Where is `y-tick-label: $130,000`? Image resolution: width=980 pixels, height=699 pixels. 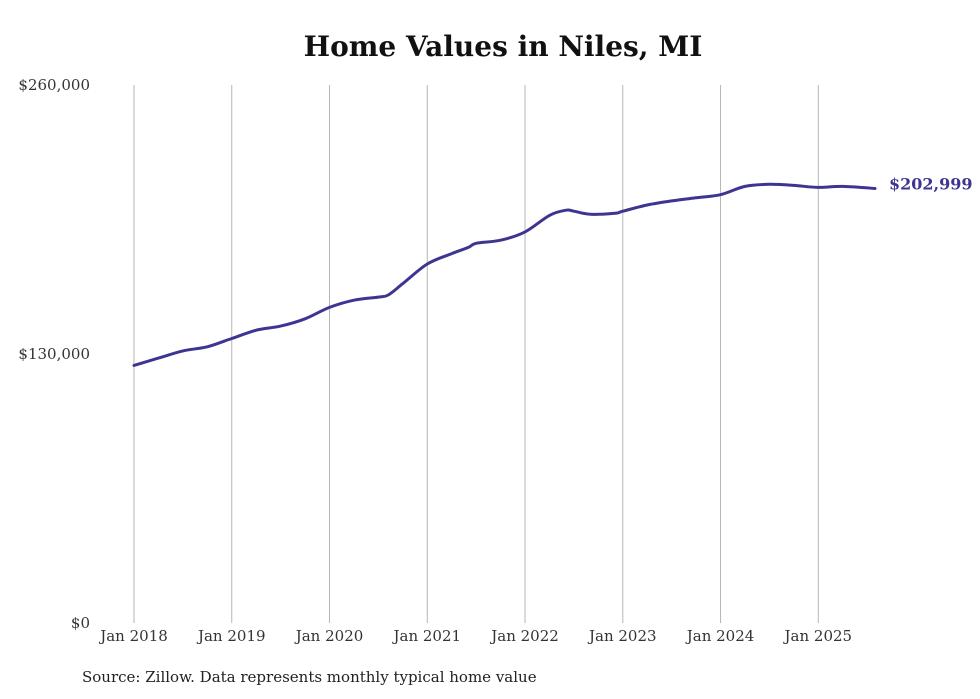 y-tick-label: $130,000 is located at coordinates (54, 354).